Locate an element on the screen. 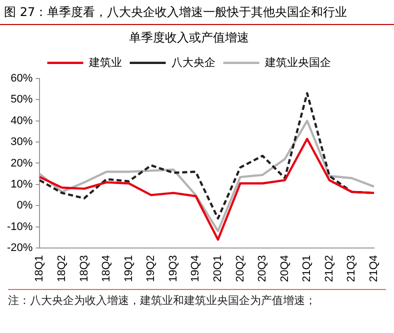 This screenshot has height=333, width=394. y-tick-label: -10% is located at coordinates (19, 226).